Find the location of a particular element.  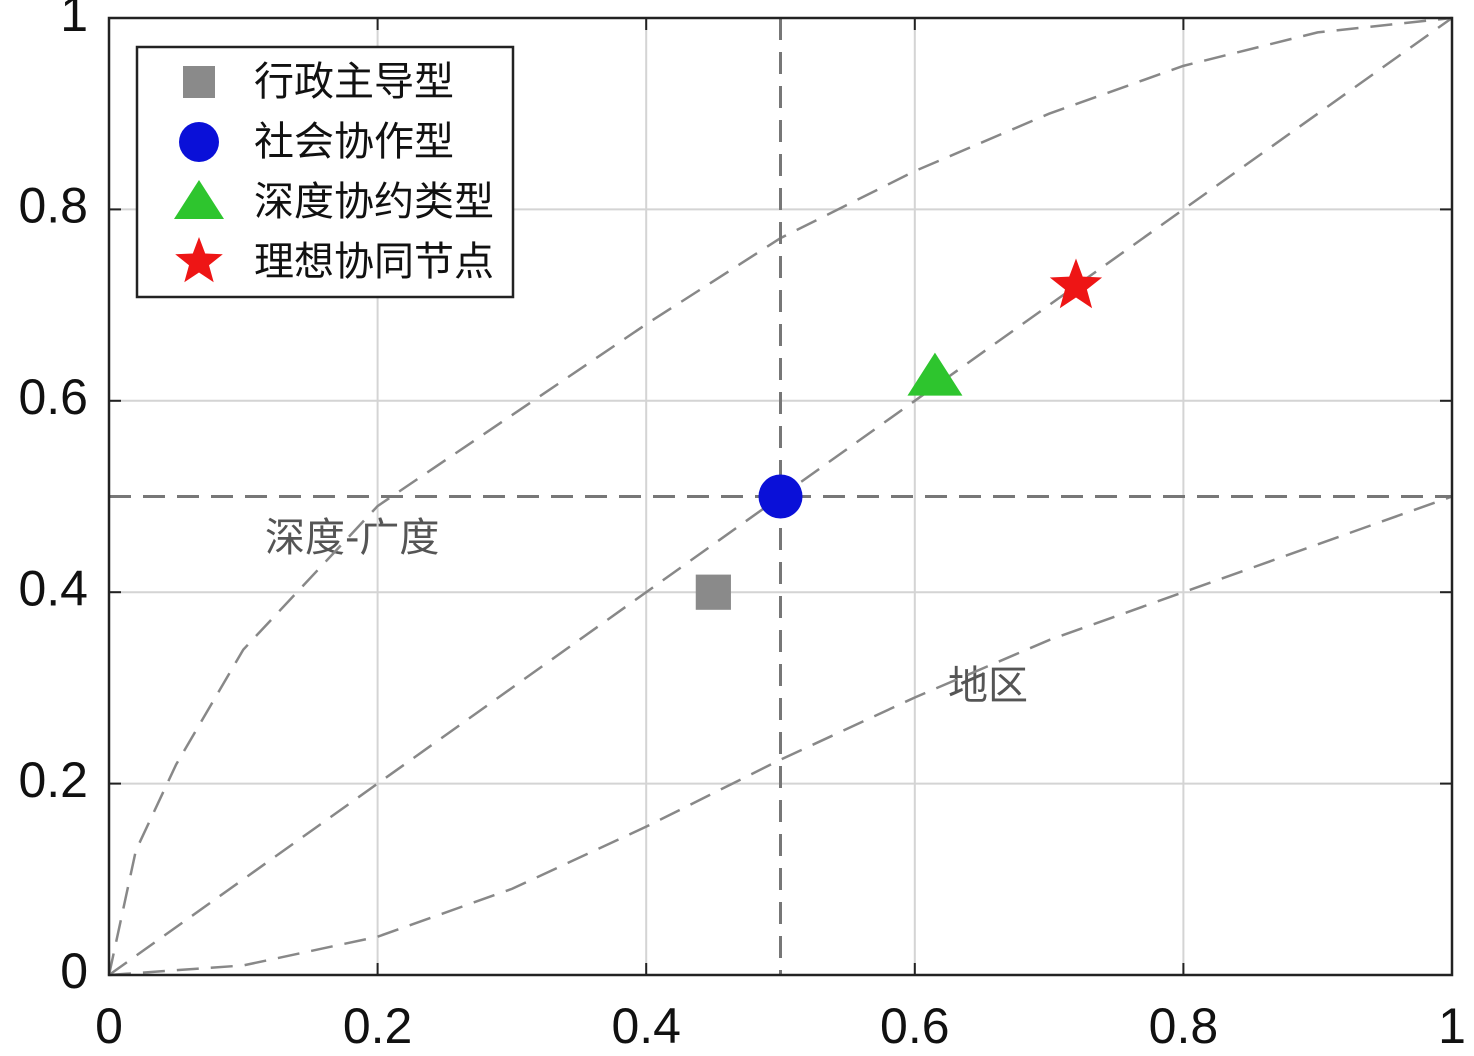

marker-triangle is located at coordinates (935, 374).